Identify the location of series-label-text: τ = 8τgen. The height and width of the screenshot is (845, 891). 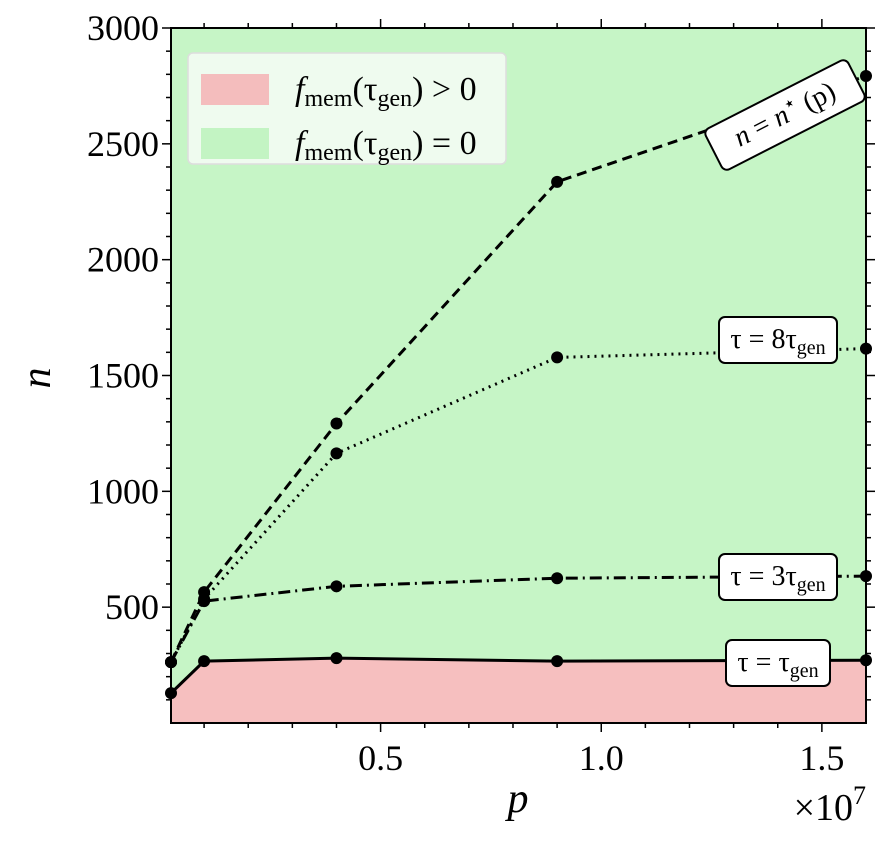
(777, 341).